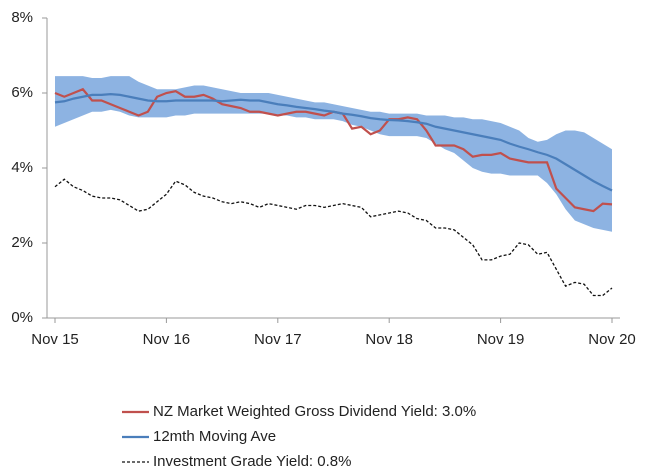  What do you see at coordinates (501, 339) in the screenshot?
I see `x-tick-label: Nov 19` at bounding box center [501, 339].